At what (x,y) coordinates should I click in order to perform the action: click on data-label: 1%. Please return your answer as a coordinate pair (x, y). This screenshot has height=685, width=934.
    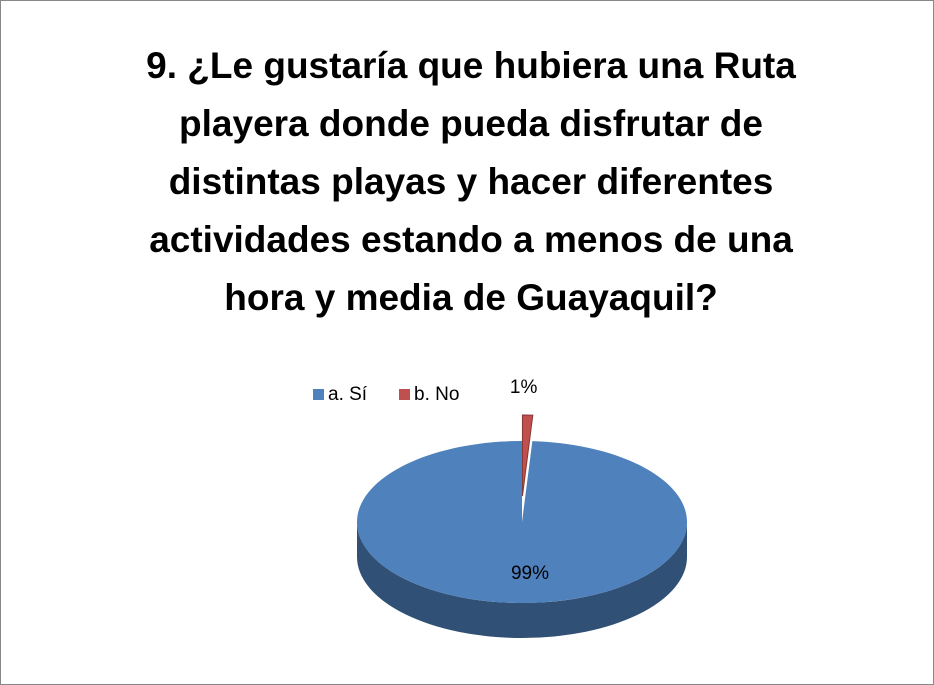
    Looking at the image, I should click on (524, 387).